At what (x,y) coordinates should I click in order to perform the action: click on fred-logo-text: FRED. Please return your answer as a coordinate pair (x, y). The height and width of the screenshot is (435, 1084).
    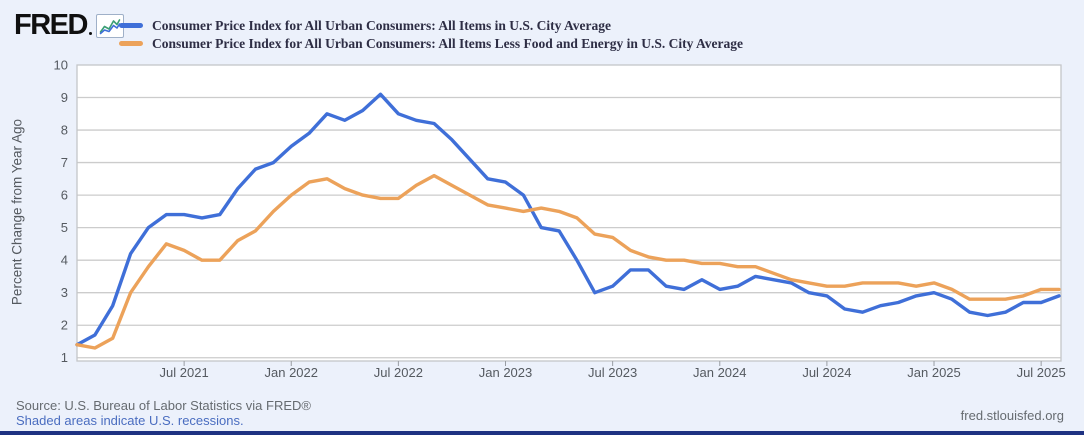
    Looking at the image, I should click on (51, 25).